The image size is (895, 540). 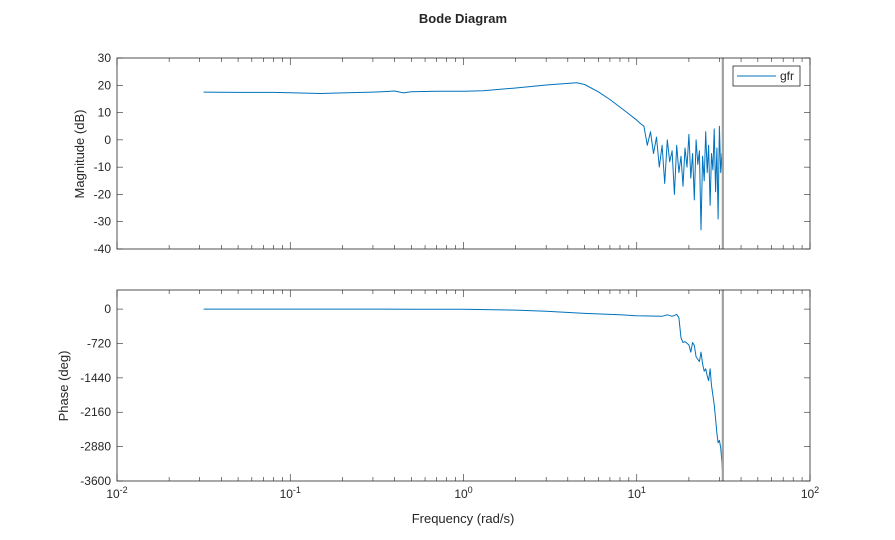 What do you see at coordinates (107, 140) in the screenshot?
I see `magnitude-y-tick-label: 0` at bounding box center [107, 140].